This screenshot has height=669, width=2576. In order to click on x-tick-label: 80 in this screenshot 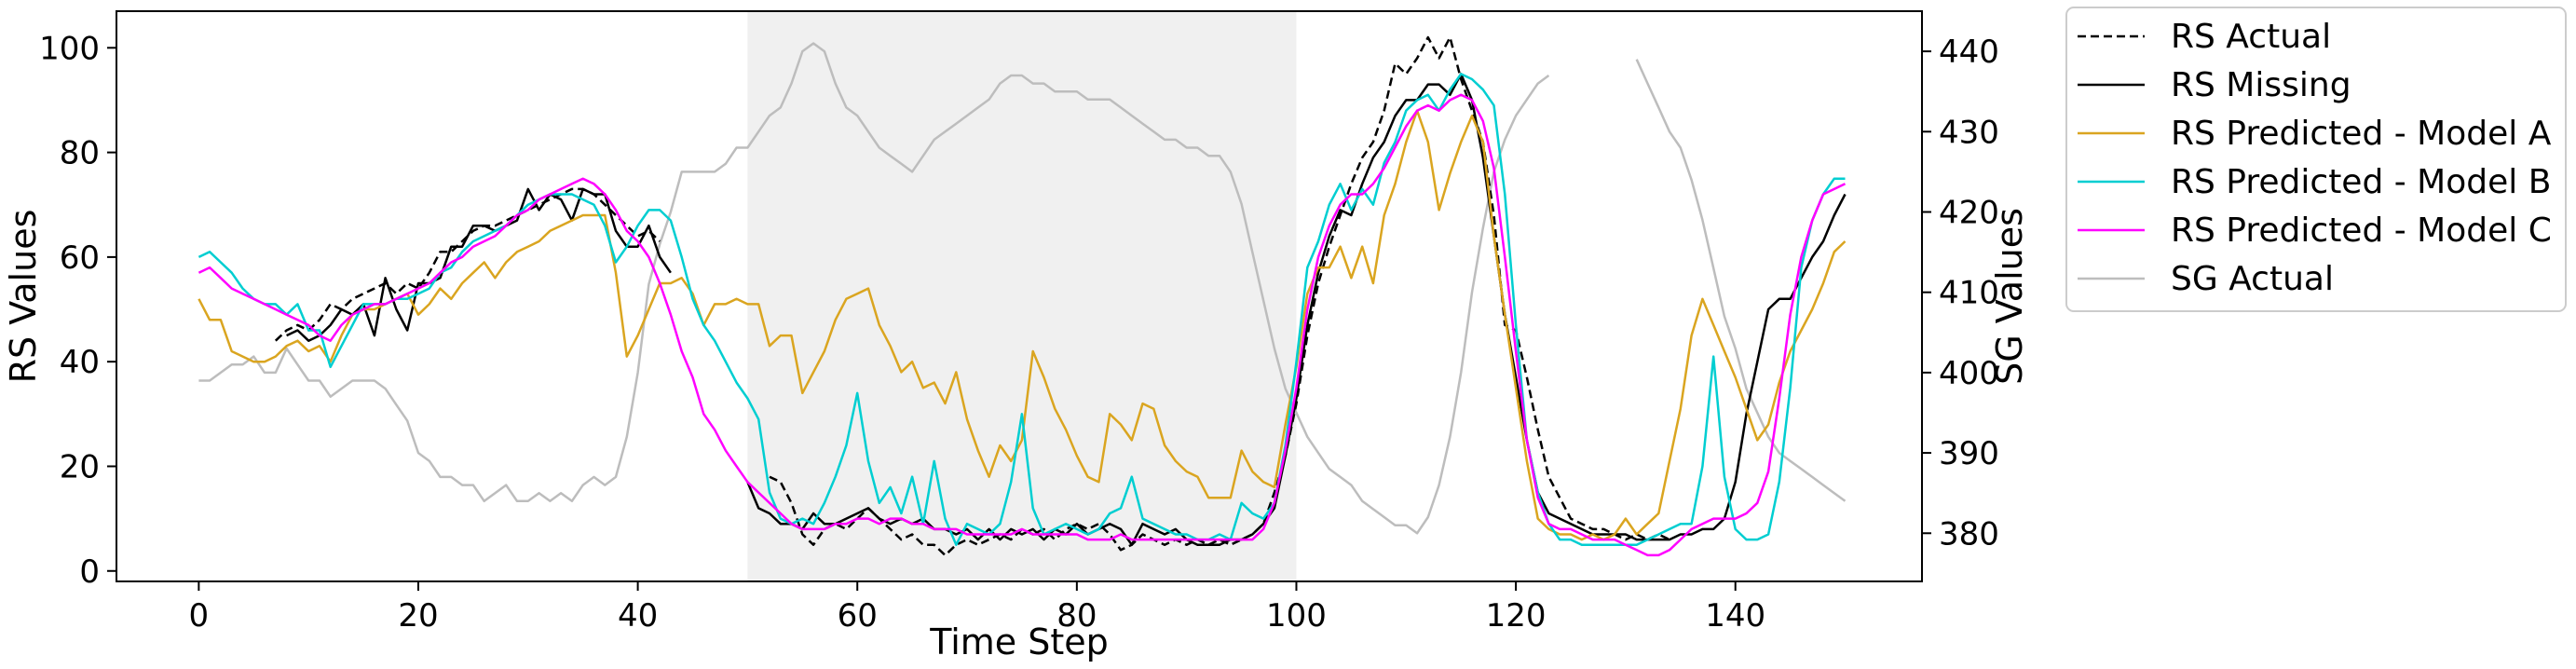, I will do `click(1076, 616)`.